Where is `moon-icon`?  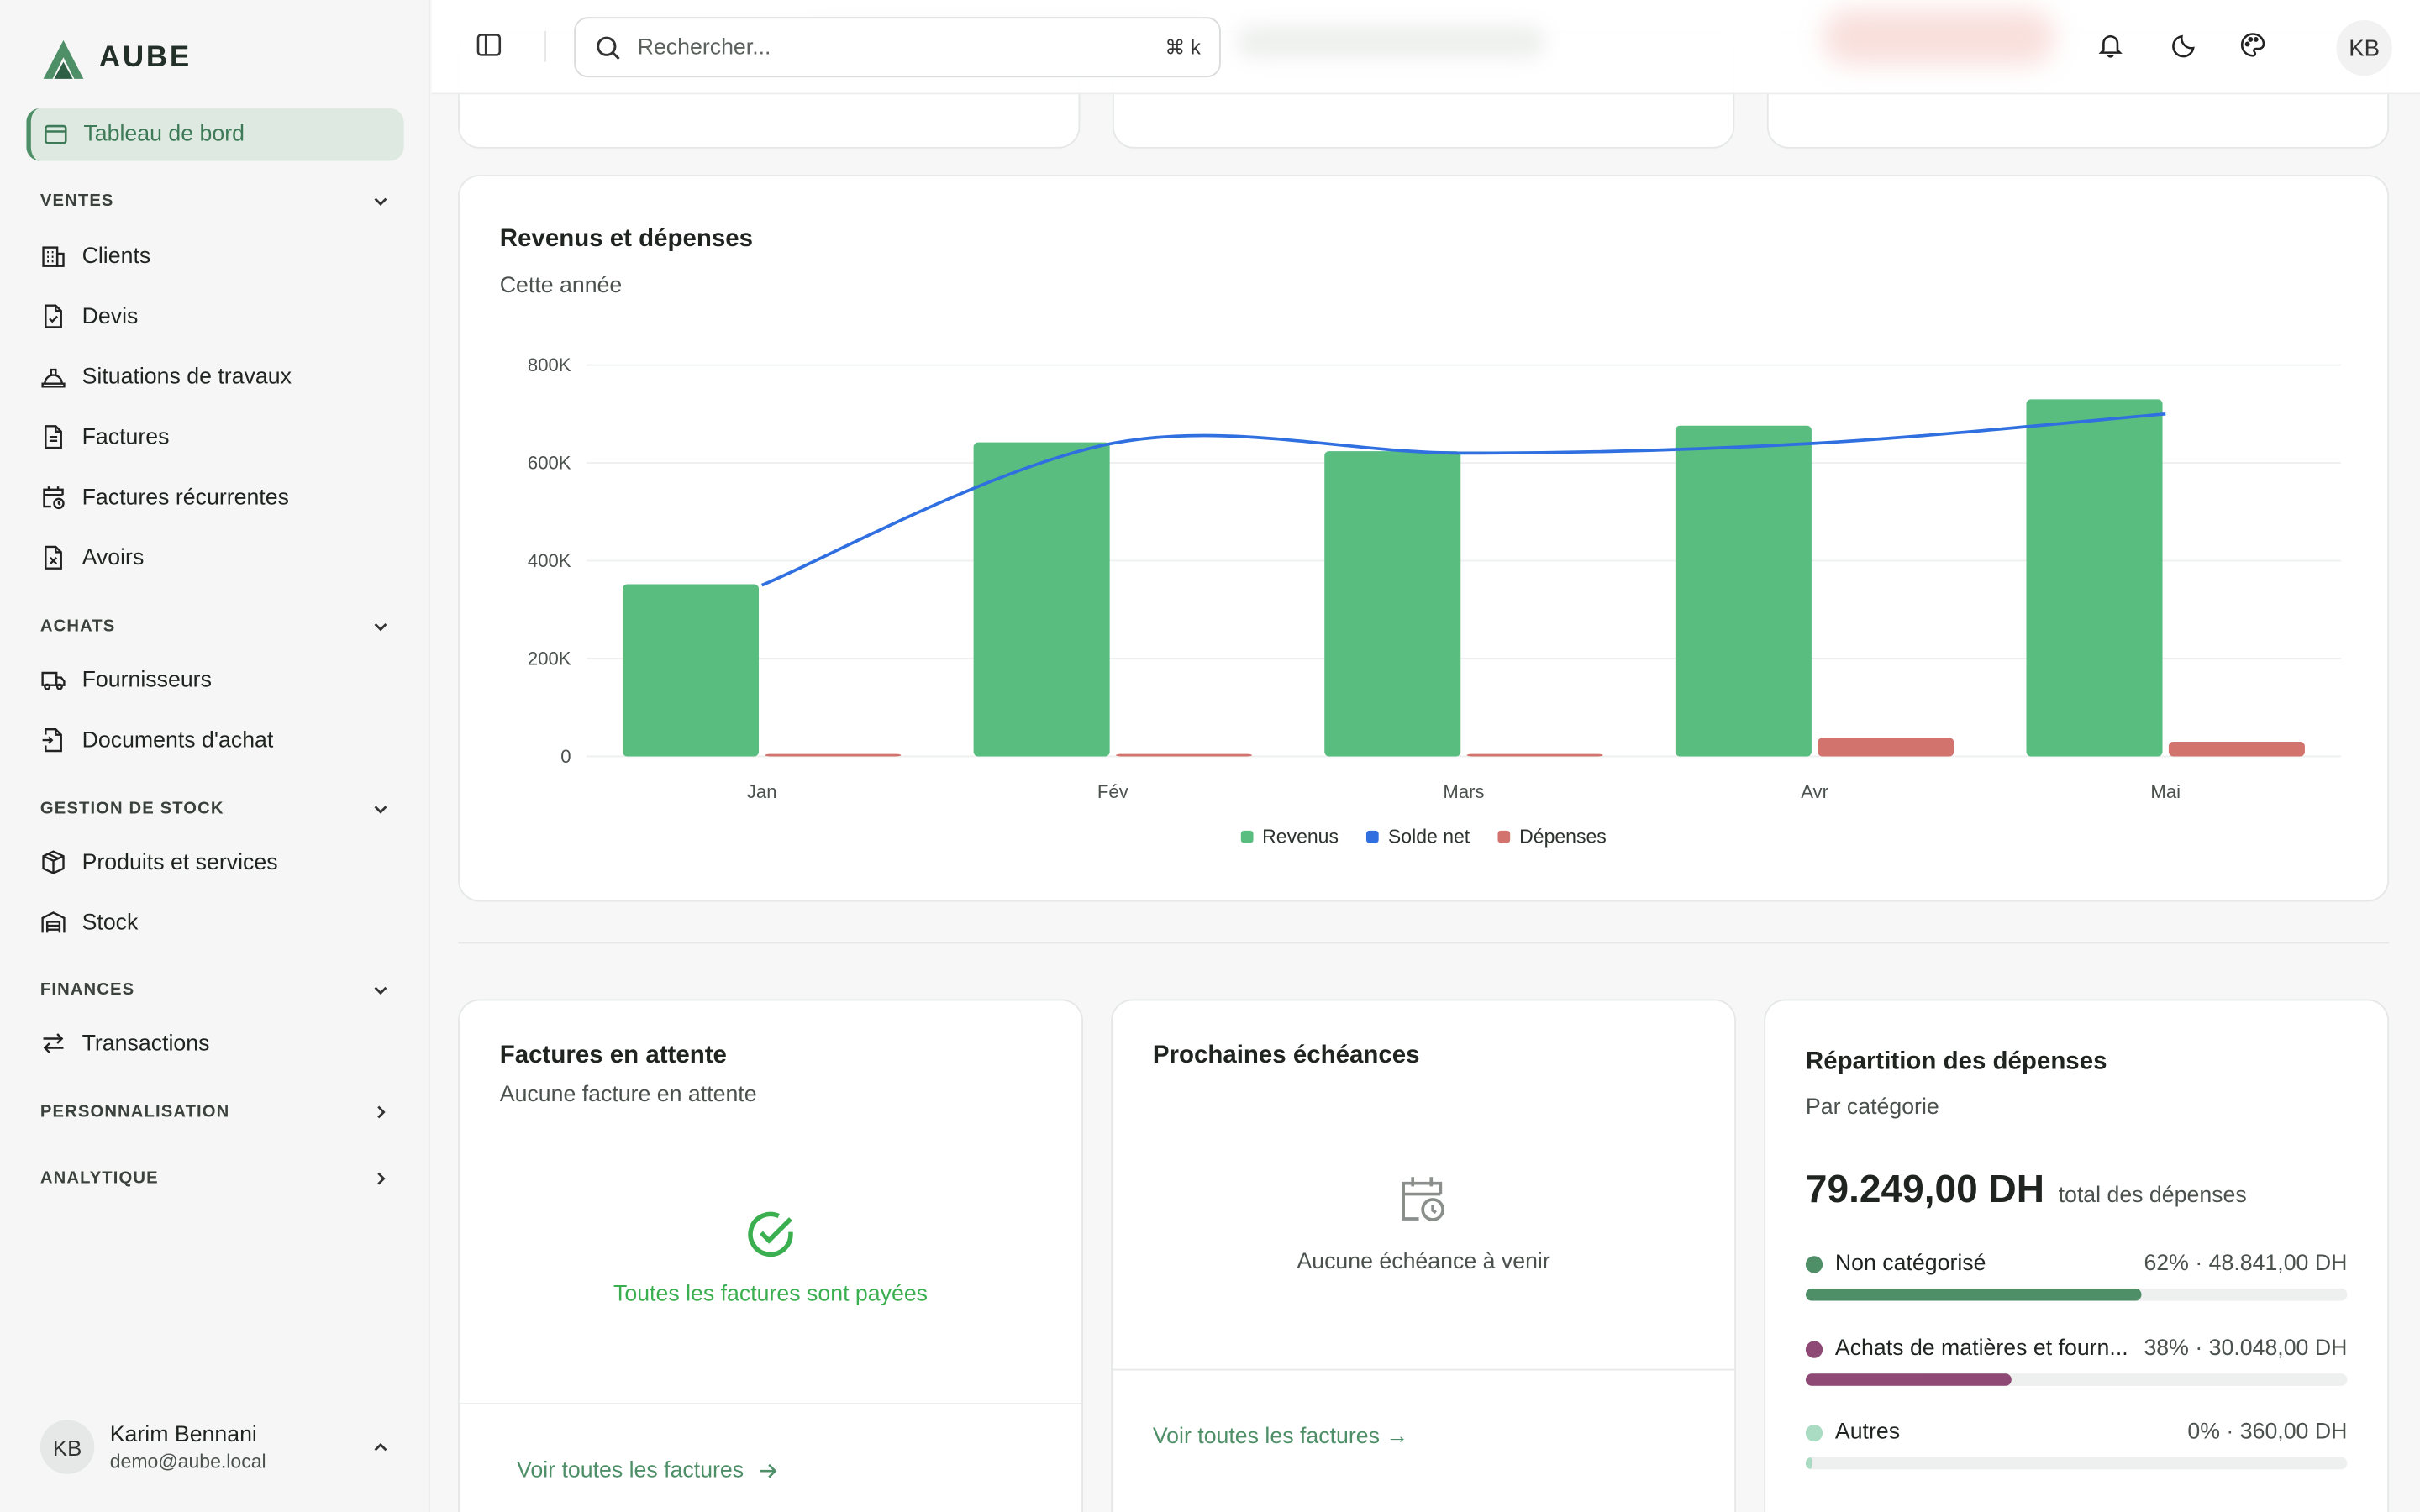 moon-icon is located at coordinates (2184, 45).